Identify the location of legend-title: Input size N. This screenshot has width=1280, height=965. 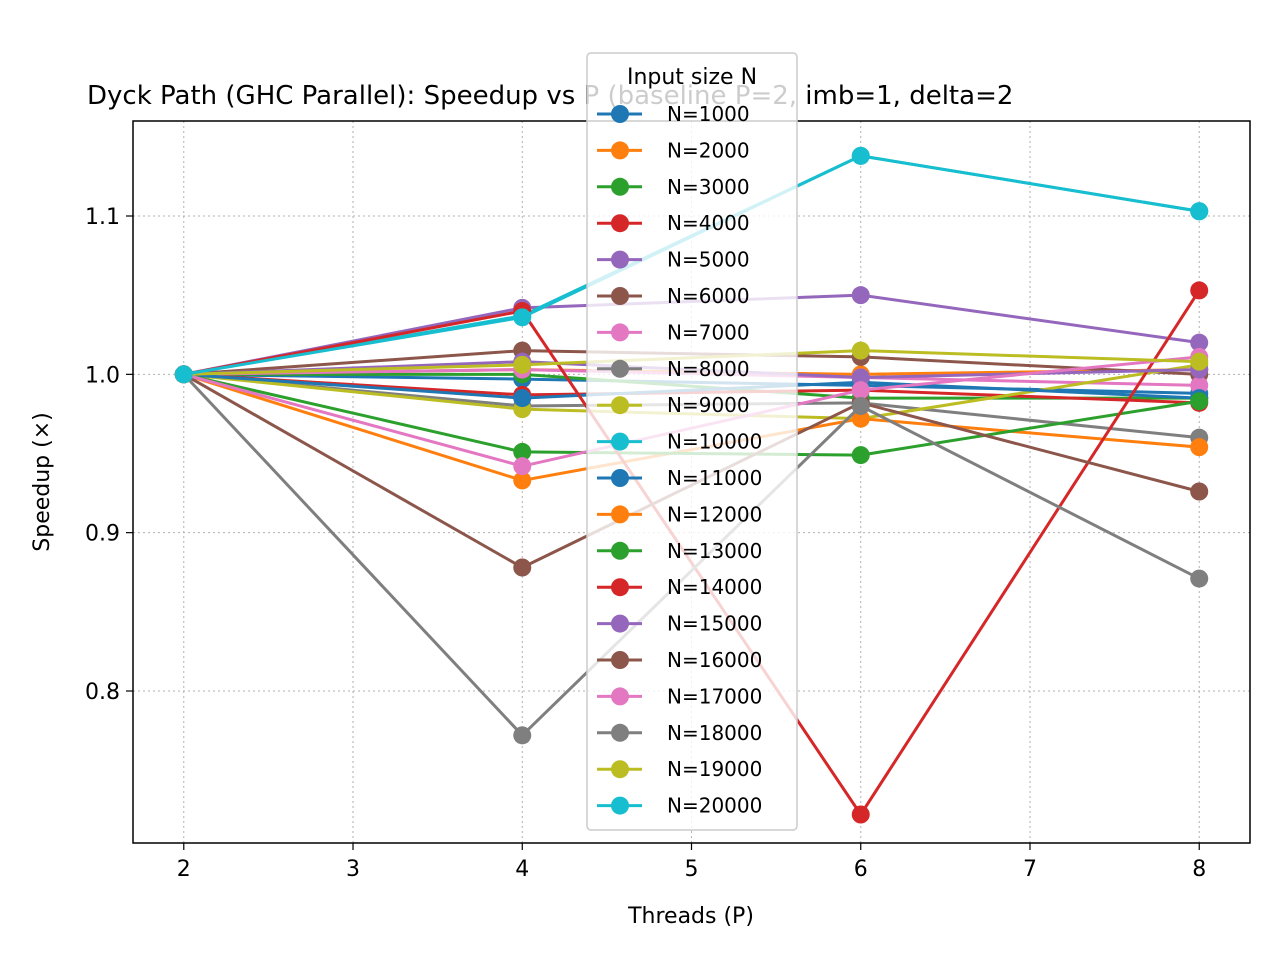
(692, 77).